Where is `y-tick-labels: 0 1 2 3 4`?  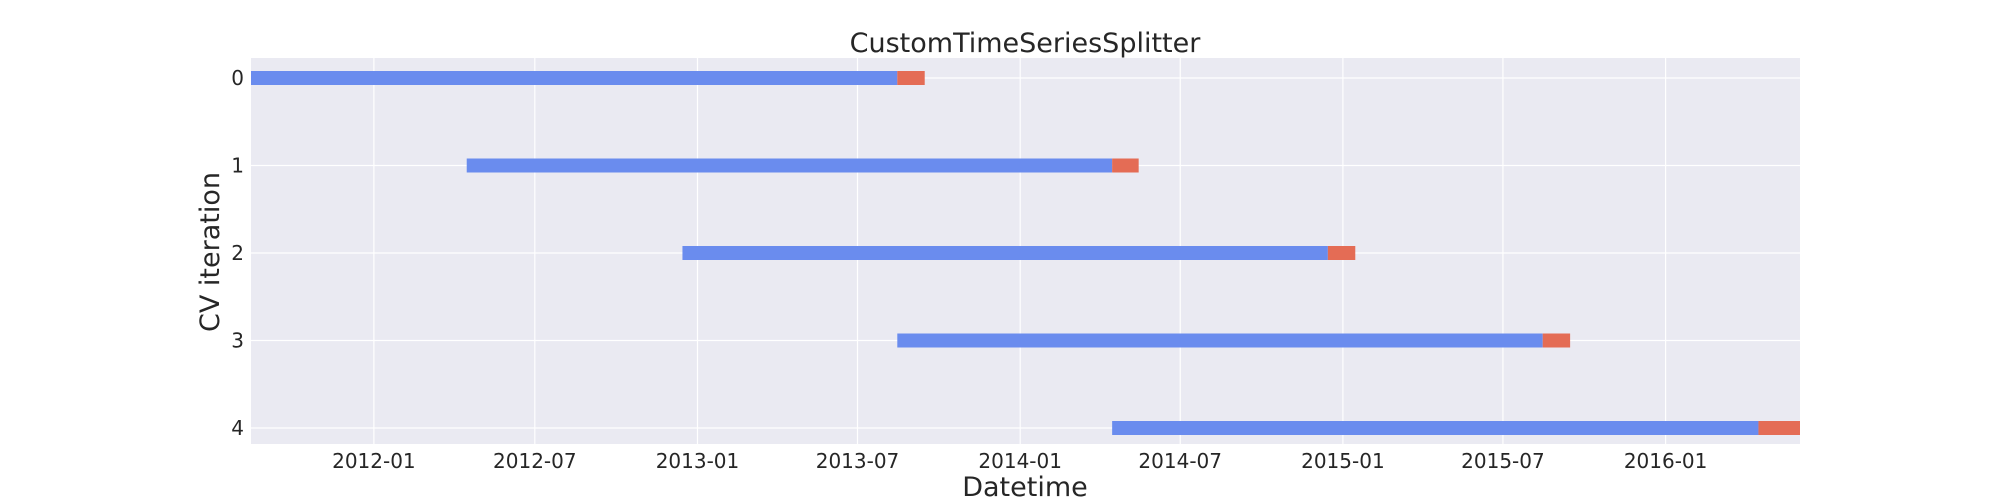
y-tick-labels: 0 1 2 3 4 is located at coordinates (237, 253).